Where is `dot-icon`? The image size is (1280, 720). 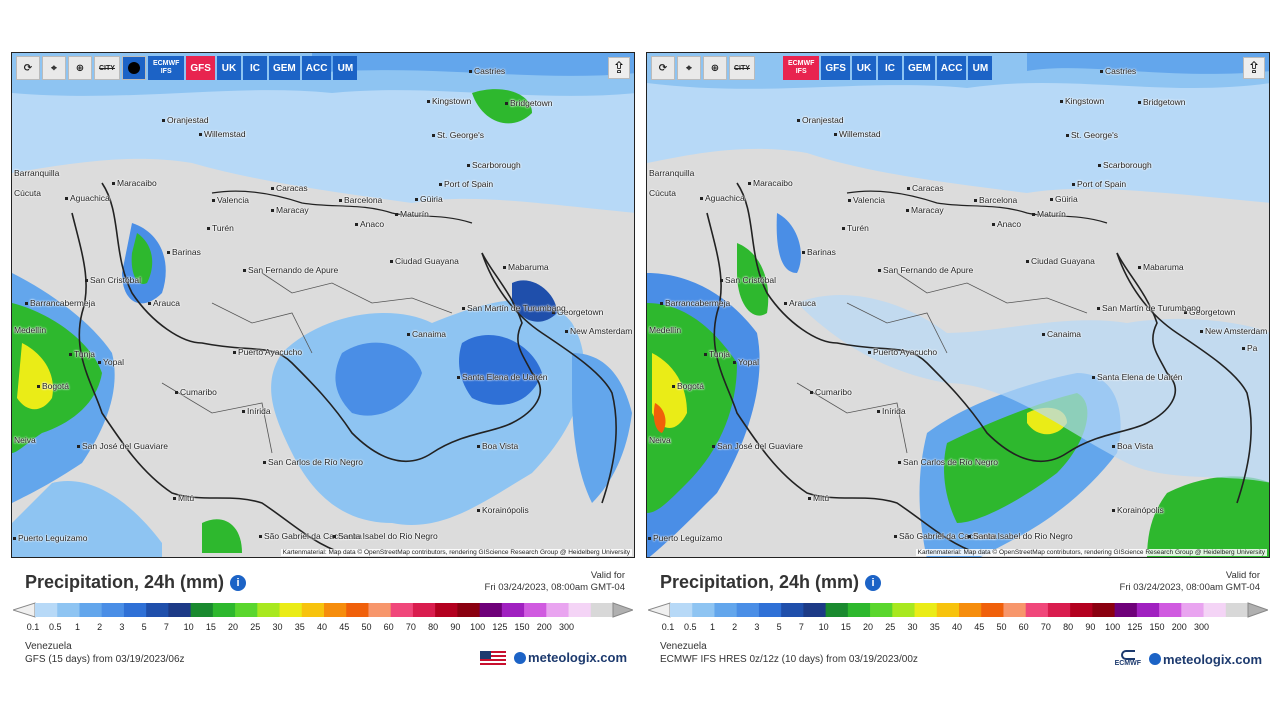
dot-icon is located at coordinates (133, 68).